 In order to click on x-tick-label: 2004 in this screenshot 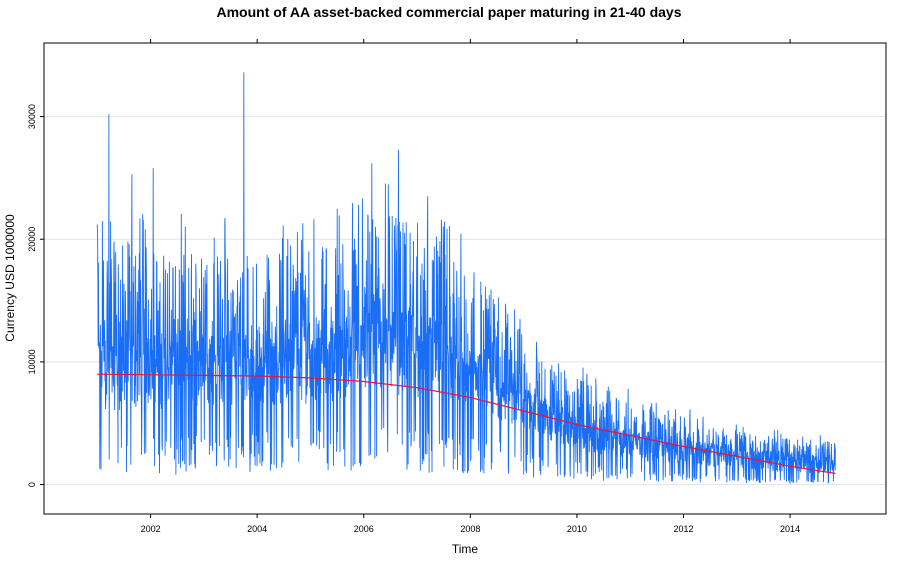, I will do `click(257, 529)`.